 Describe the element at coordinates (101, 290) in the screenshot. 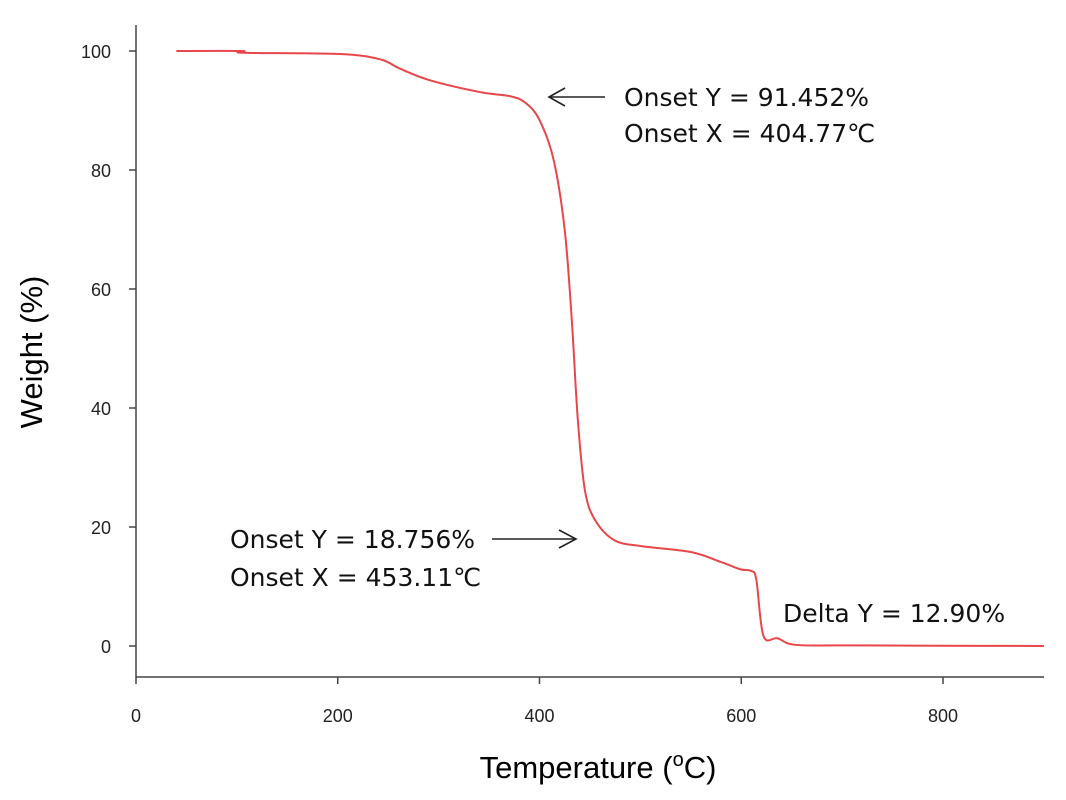

I see `y-tick-label: 60` at that location.